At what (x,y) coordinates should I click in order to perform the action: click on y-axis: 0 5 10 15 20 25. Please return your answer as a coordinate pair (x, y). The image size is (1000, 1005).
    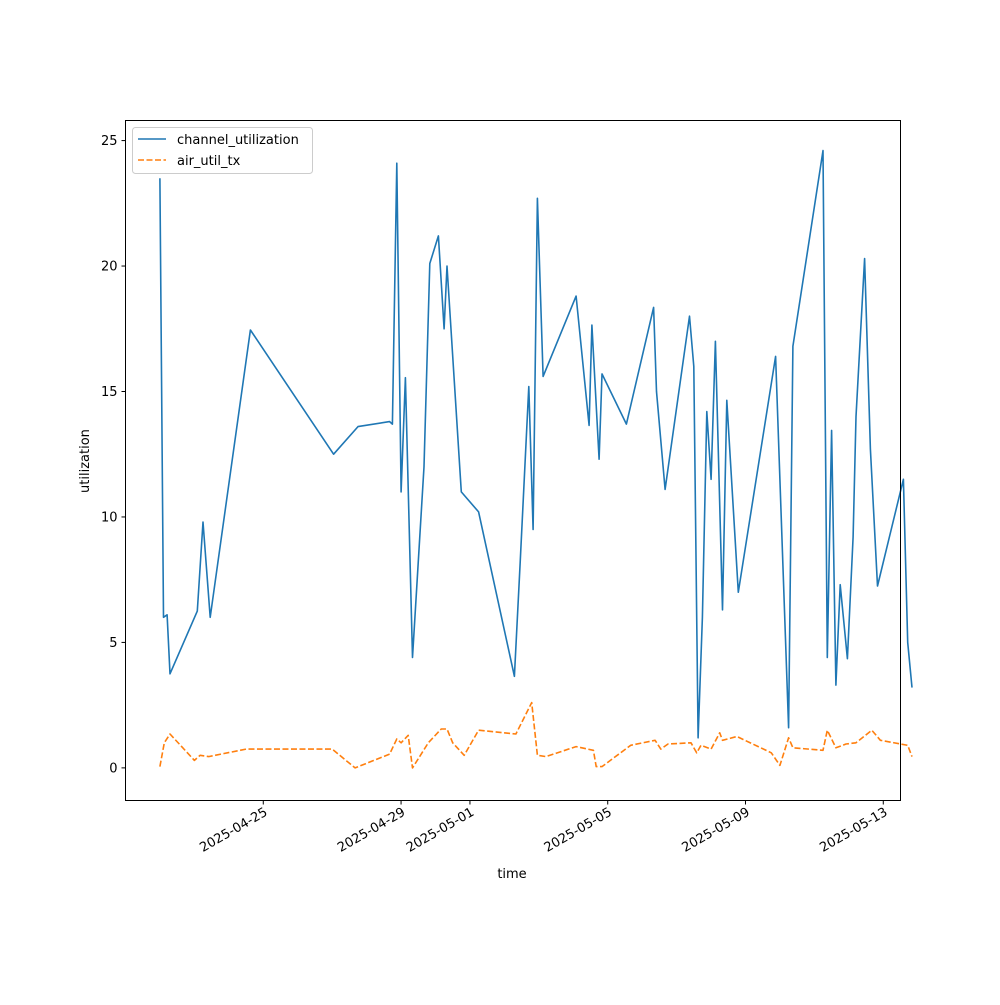
    Looking at the image, I should click on (113, 455).